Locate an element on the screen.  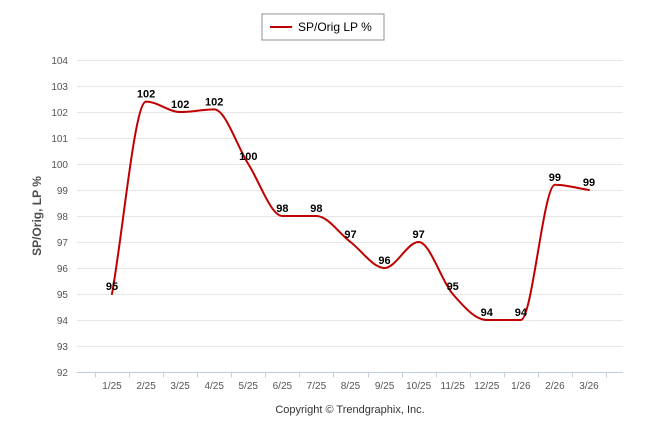
x-tick-label: 2/25 is located at coordinates (146, 386).